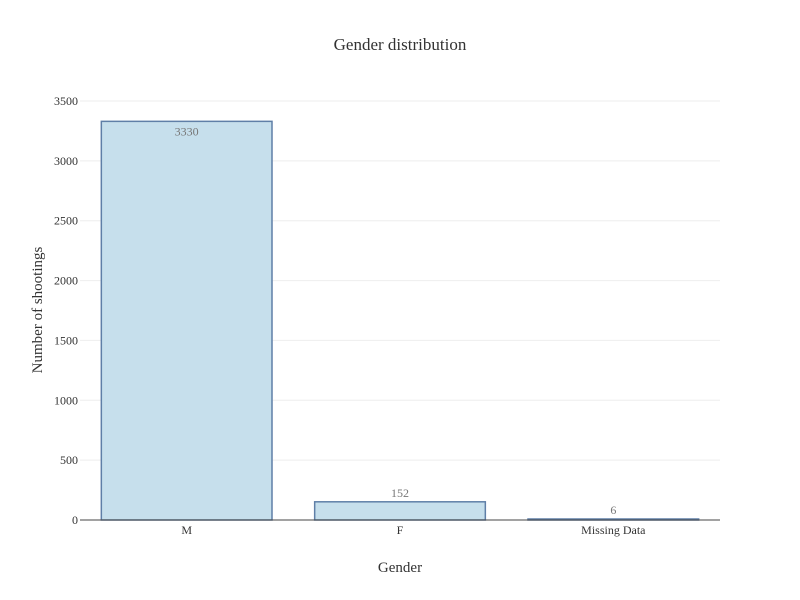 Image resolution: width=800 pixels, height=600 pixels. Describe the element at coordinates (66, 281) in the screenshot. I see `y-tick-label: 2000` at that location.